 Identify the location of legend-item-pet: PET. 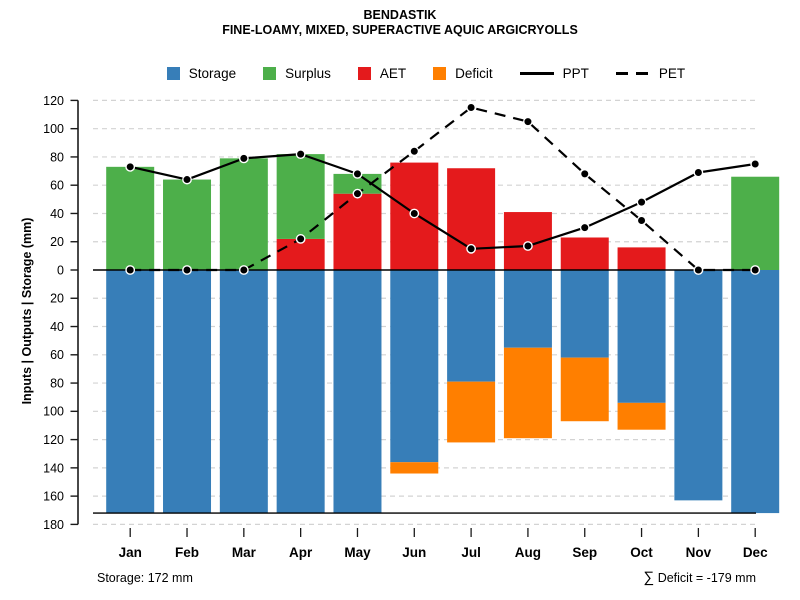
(650, 73).